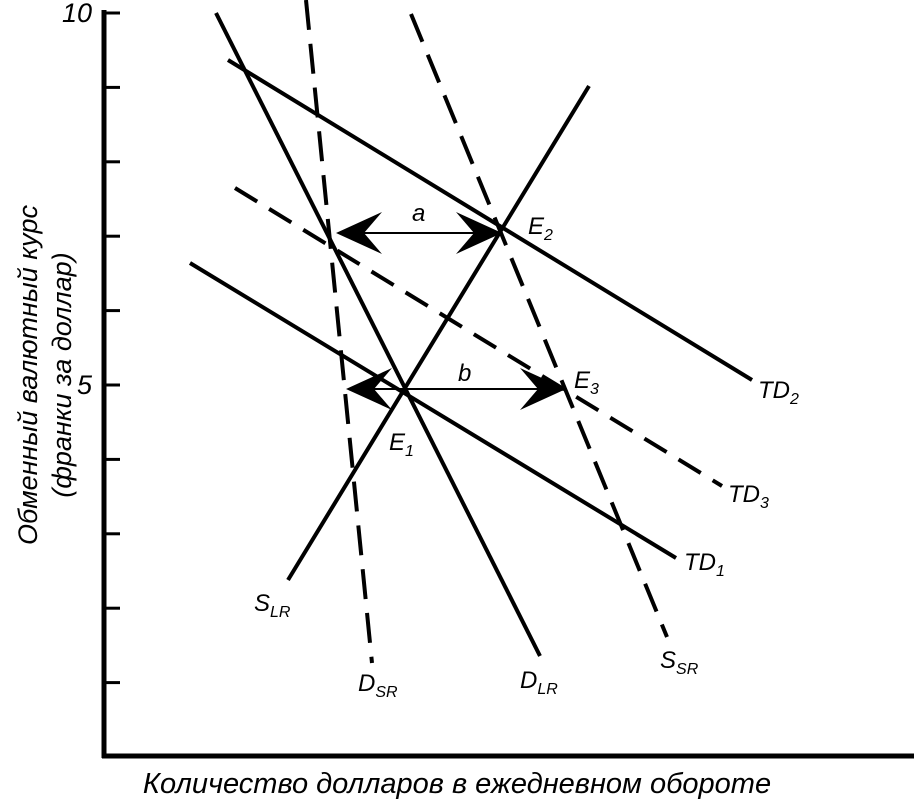  What do you see at coordinates (419, 233) in the screenshot?
I see `arrow-a` at bounding box center [419, 233].